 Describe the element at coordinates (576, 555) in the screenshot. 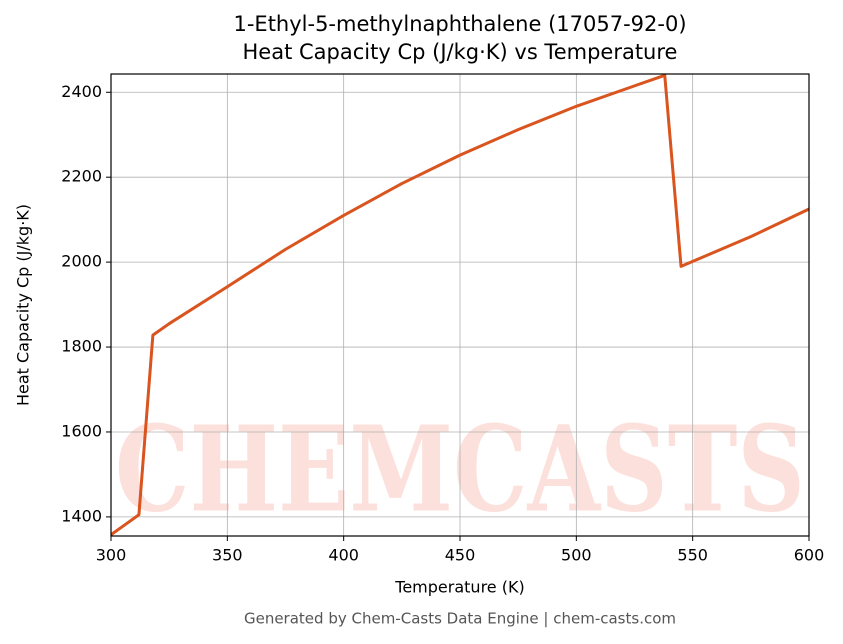

I see `x-tick-label: 500` at that location.